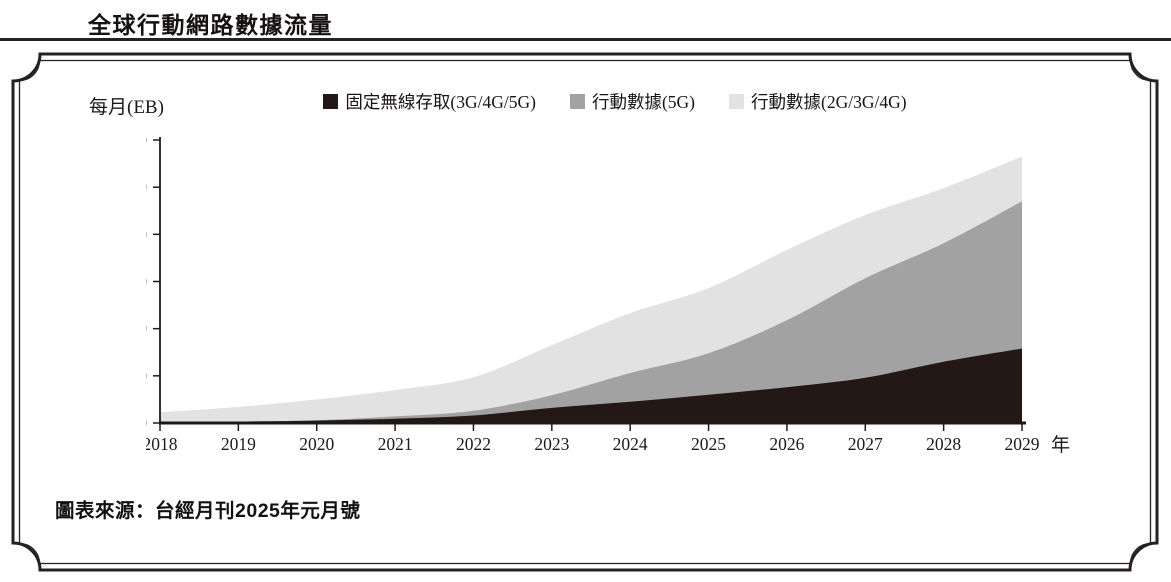 The image size is (1171, 582). Describe the element at coordinates (146, 423) in the screenshot. I see `y-axis-tick-label: 0` at that location.